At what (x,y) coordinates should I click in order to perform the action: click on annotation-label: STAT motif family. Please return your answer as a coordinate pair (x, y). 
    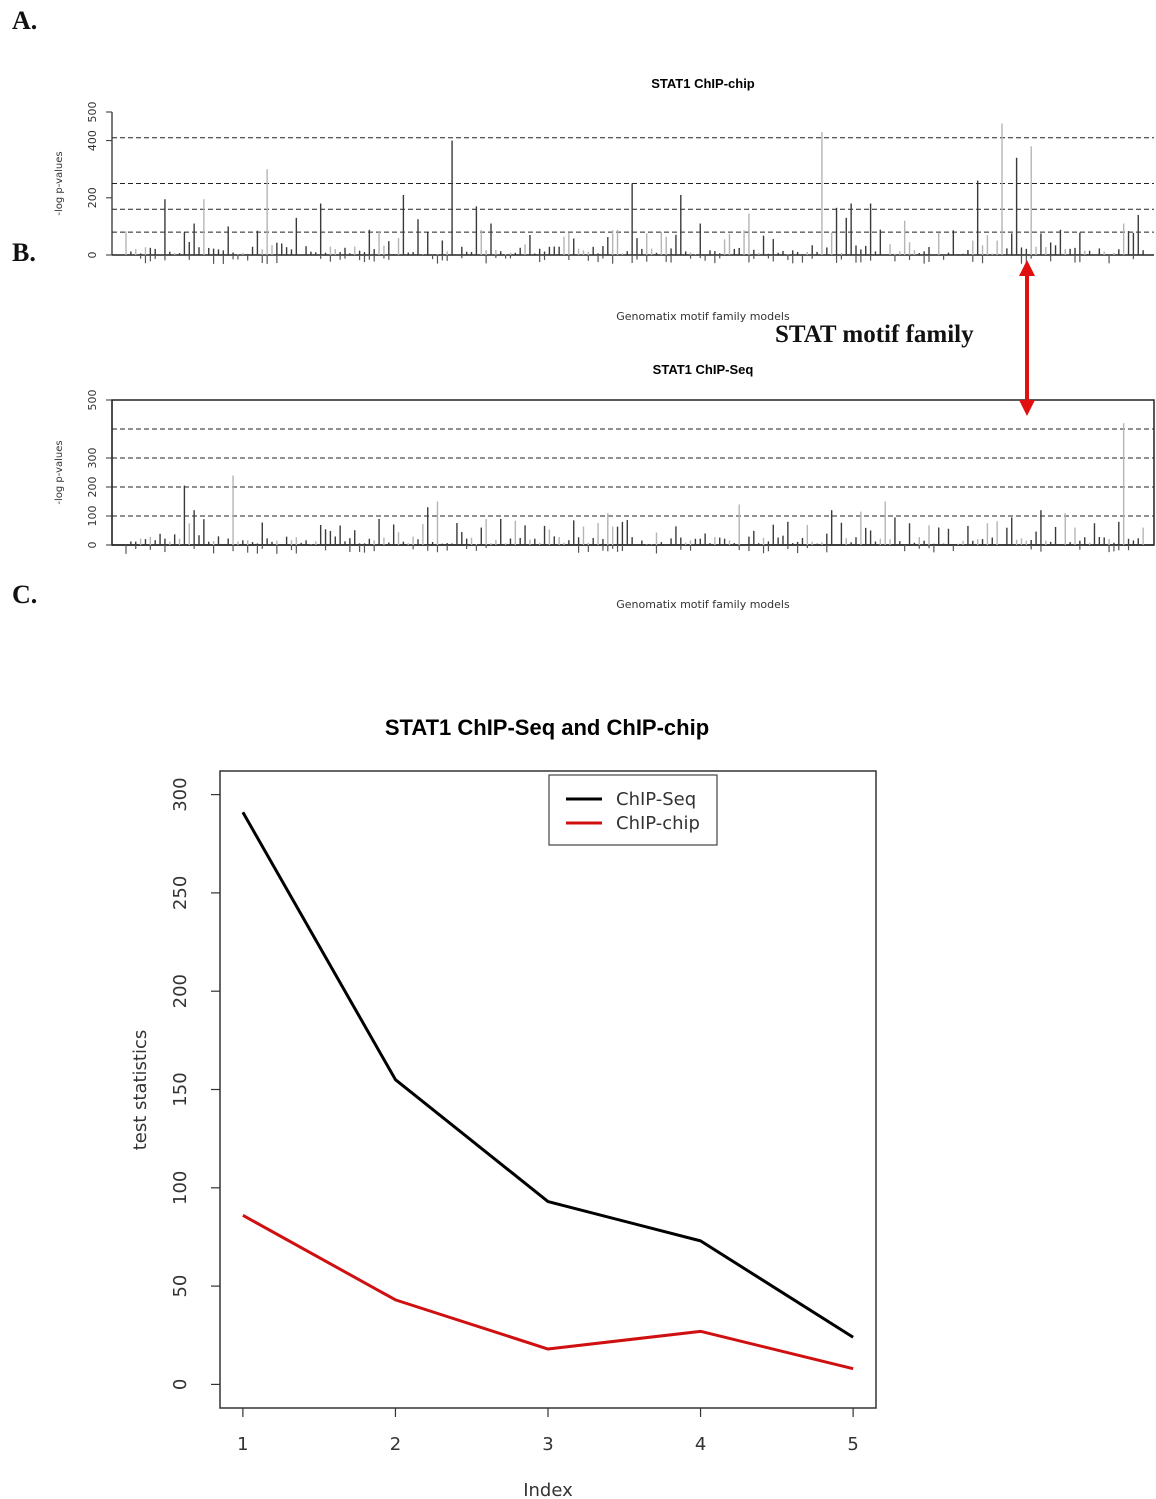
    Looking at the image, I should click on (874, 334).